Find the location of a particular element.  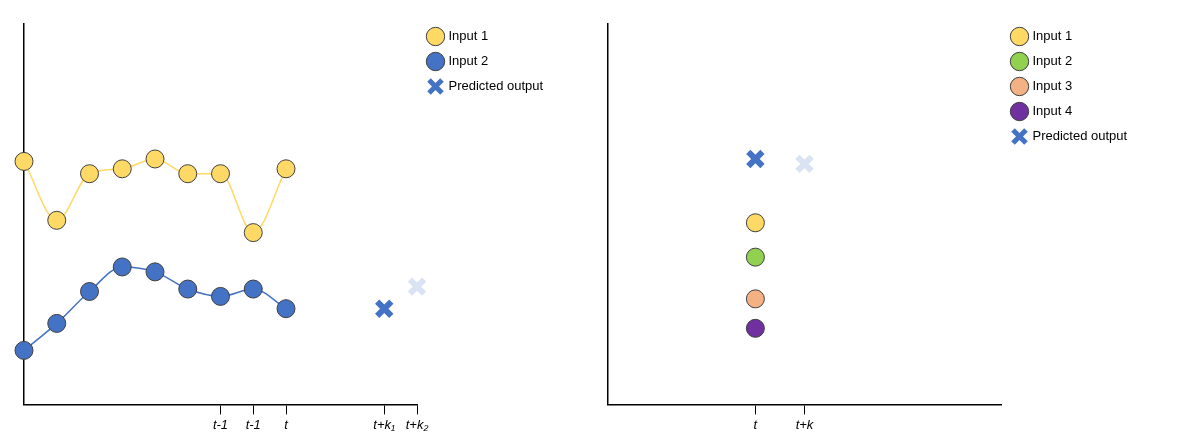

x-tick-label: t+k₁ is located at coordinates (384, 424).